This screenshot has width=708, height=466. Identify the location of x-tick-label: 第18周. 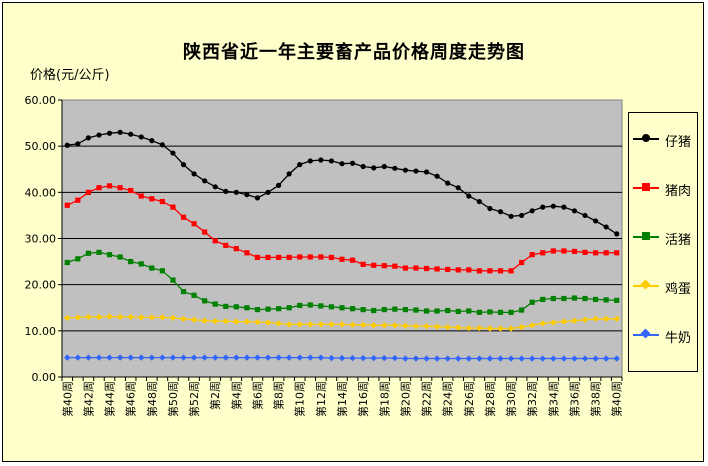
(384, 399).